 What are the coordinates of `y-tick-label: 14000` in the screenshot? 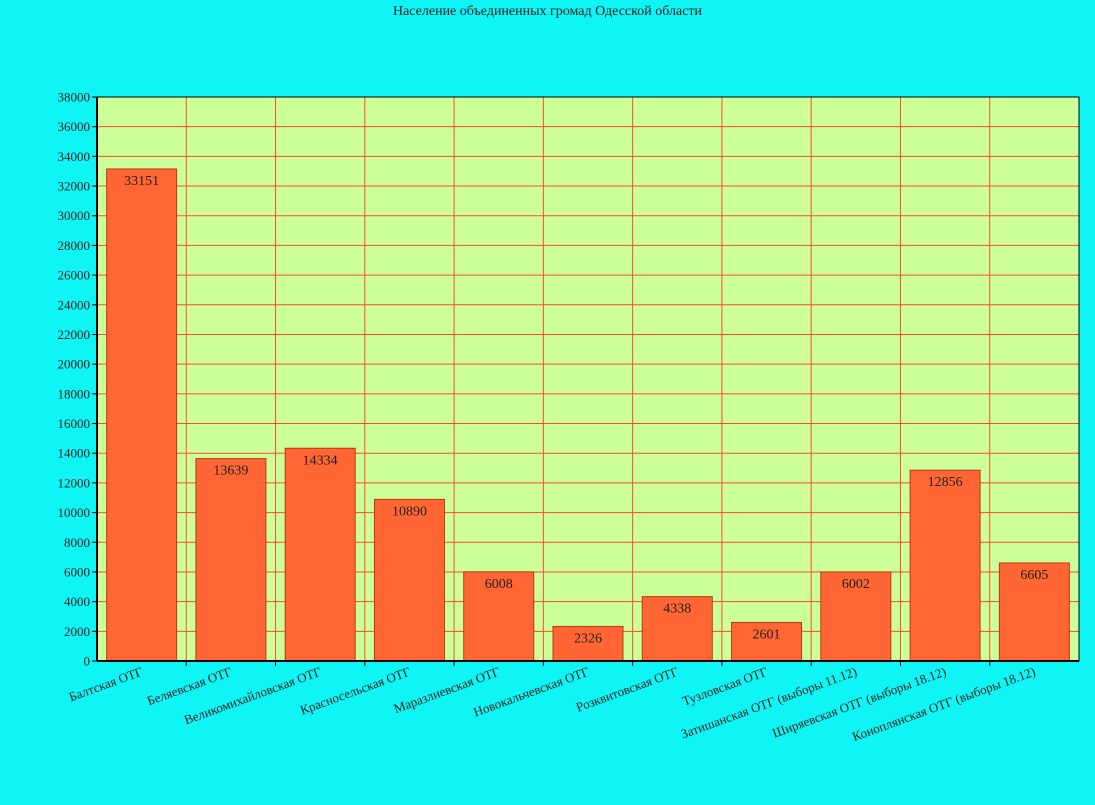 It's located at (74, 453).